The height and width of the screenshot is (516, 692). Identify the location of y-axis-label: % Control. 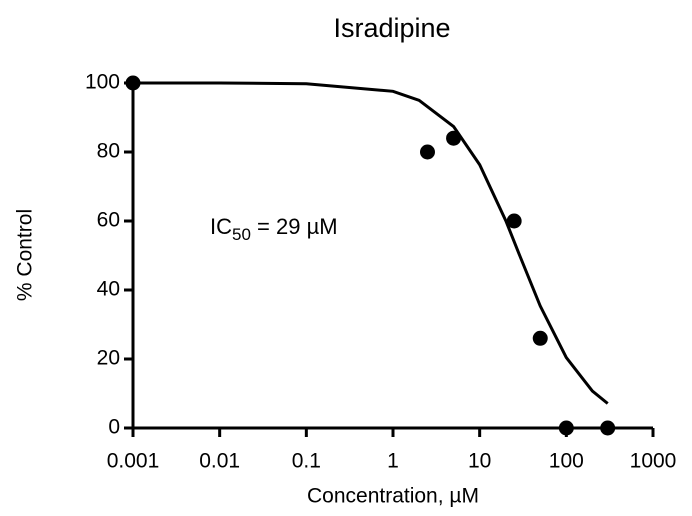
(25, 255).